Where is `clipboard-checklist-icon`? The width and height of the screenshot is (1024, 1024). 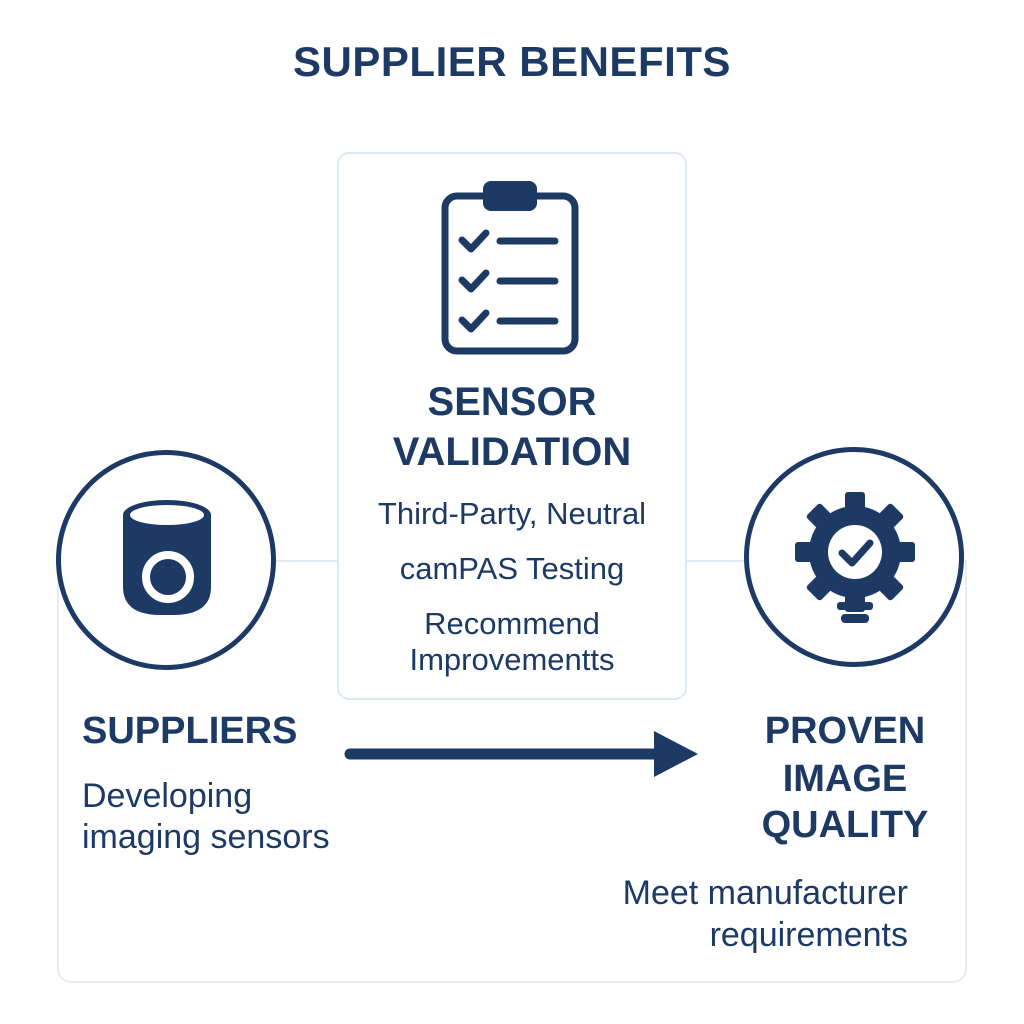
clipboard-checklist-icon is located at coordinates (510, 268).